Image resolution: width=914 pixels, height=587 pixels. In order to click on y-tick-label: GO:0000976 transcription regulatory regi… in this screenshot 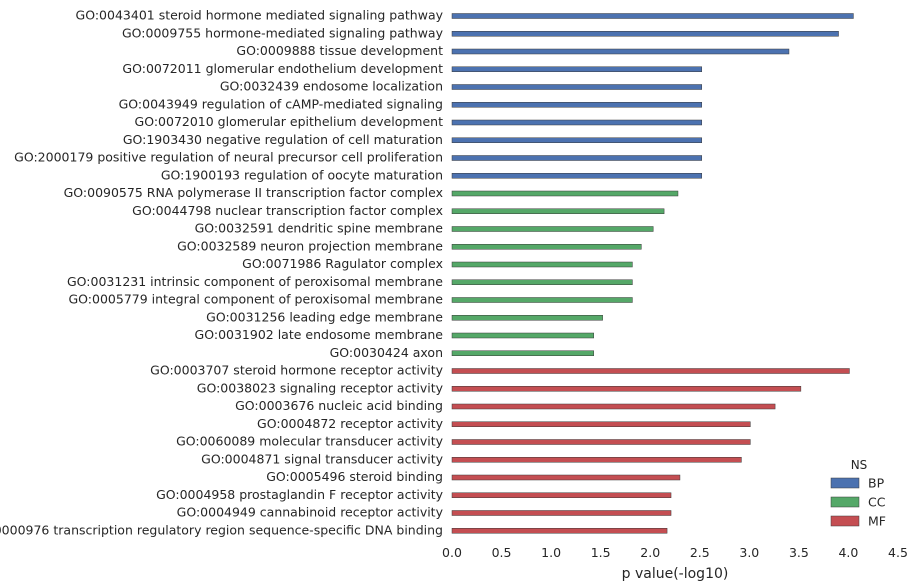, I will do `click(221, 529)`.